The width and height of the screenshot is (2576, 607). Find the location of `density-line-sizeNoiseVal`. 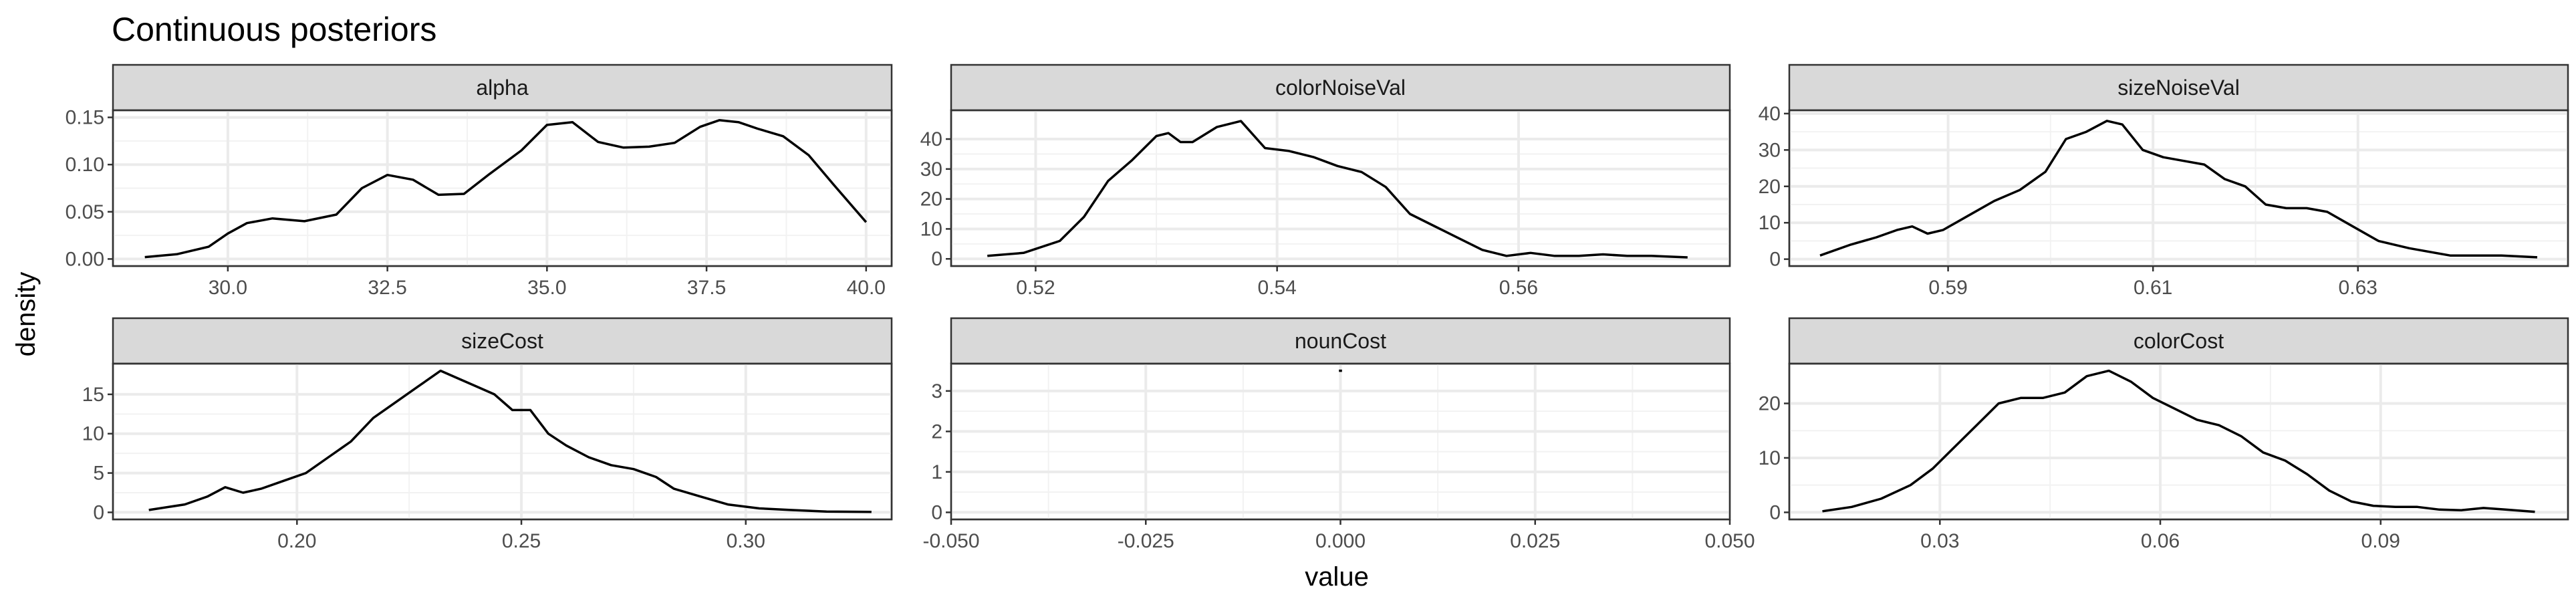

density-line-sizeNoiseVal is located at coordinates (2178, 189).